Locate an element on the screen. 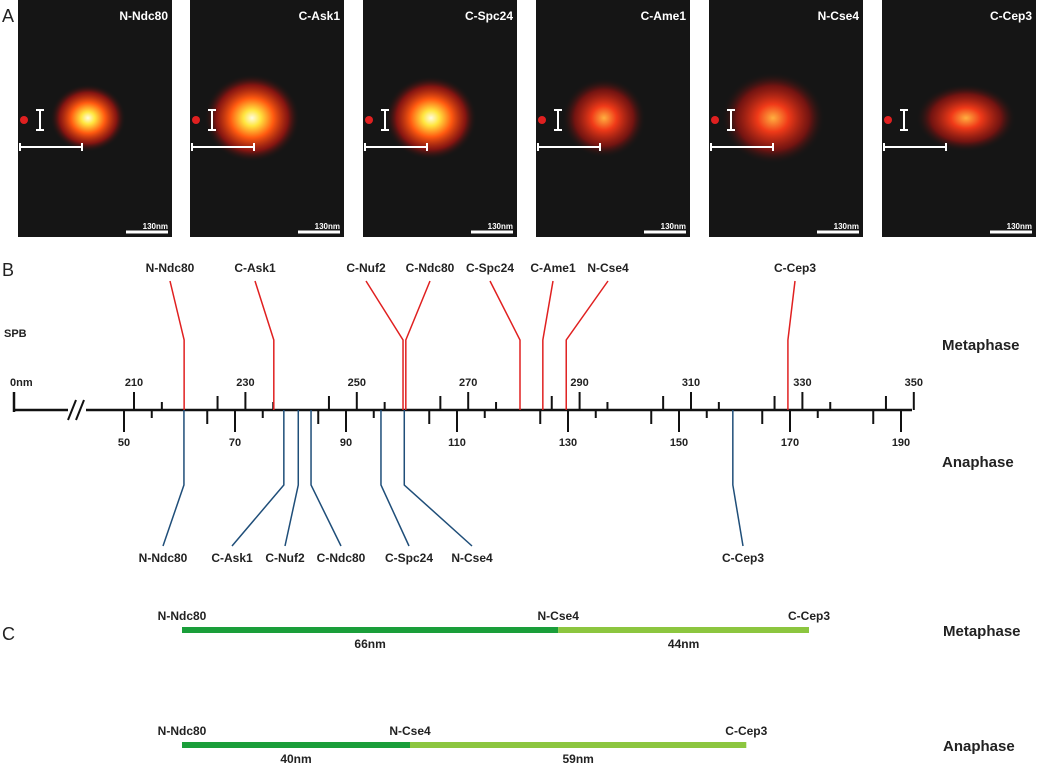 The height and width of the screenshot is (765, 1050). spb-label: SPB is located at coordinates (15, 334).